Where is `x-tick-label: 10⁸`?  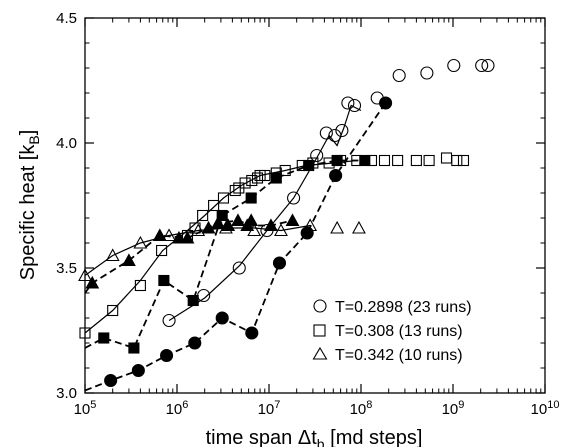 x-tick-label: 10⁸ is located at coordinates (361, 408).